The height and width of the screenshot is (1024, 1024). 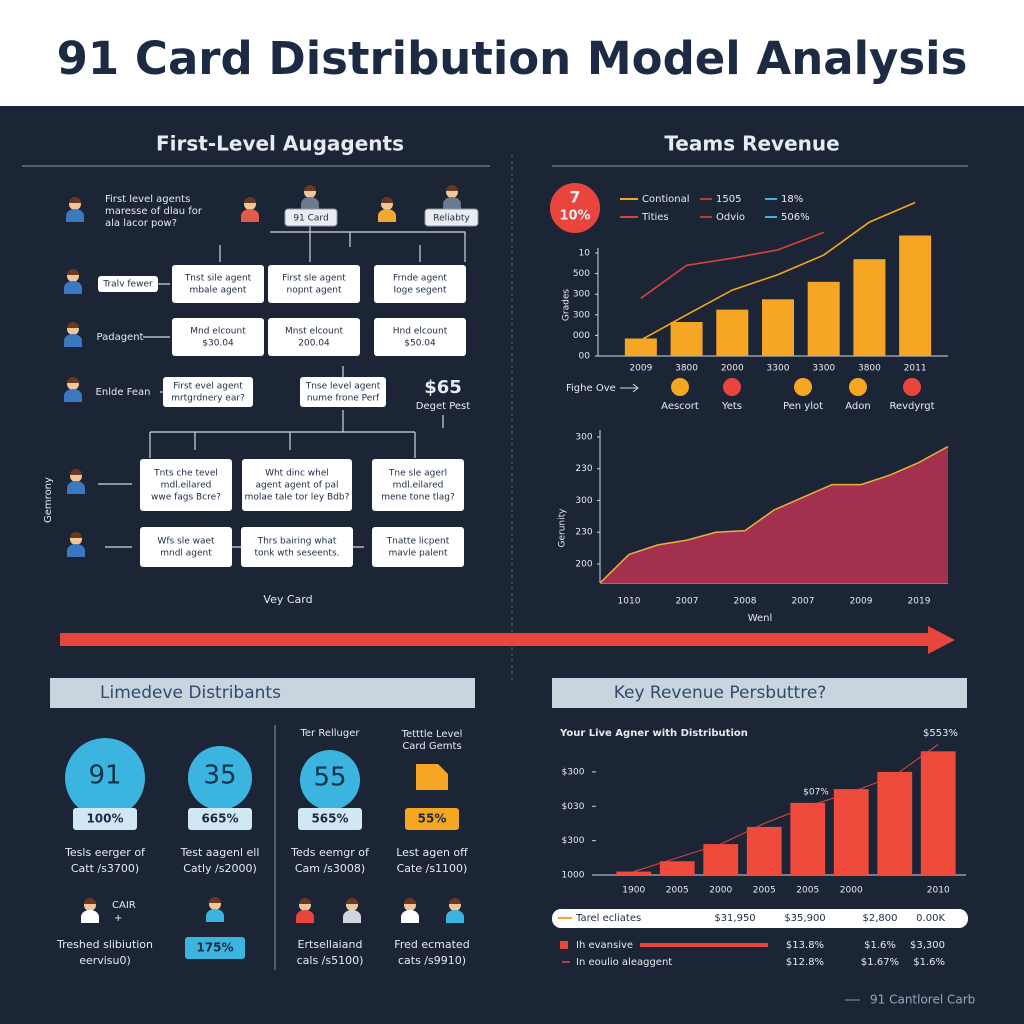 What do you see at coordinates (297, 498) in the screenshot?
I see `flow-box-text: molae tale tor ley Bdb?` at bounding box center [297, 498].